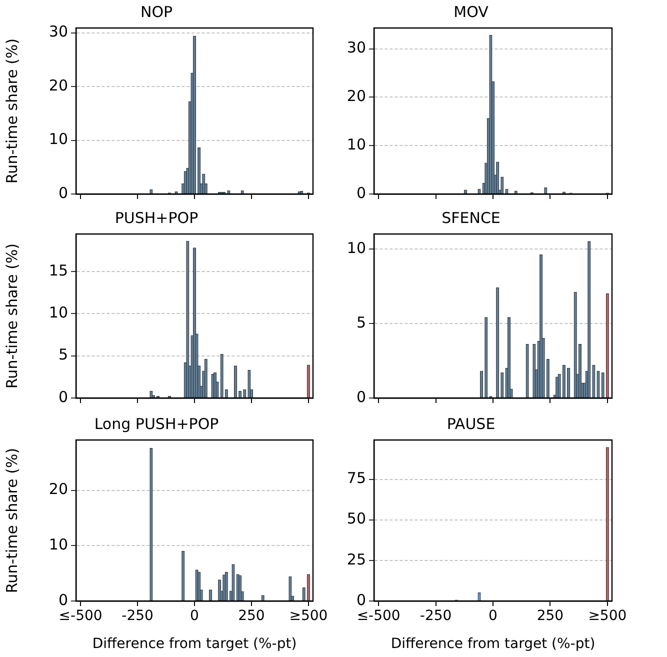 The height and width of the screenshot is (657, 667). I want to click on chart-title: SFENCE, so click(471, 217).